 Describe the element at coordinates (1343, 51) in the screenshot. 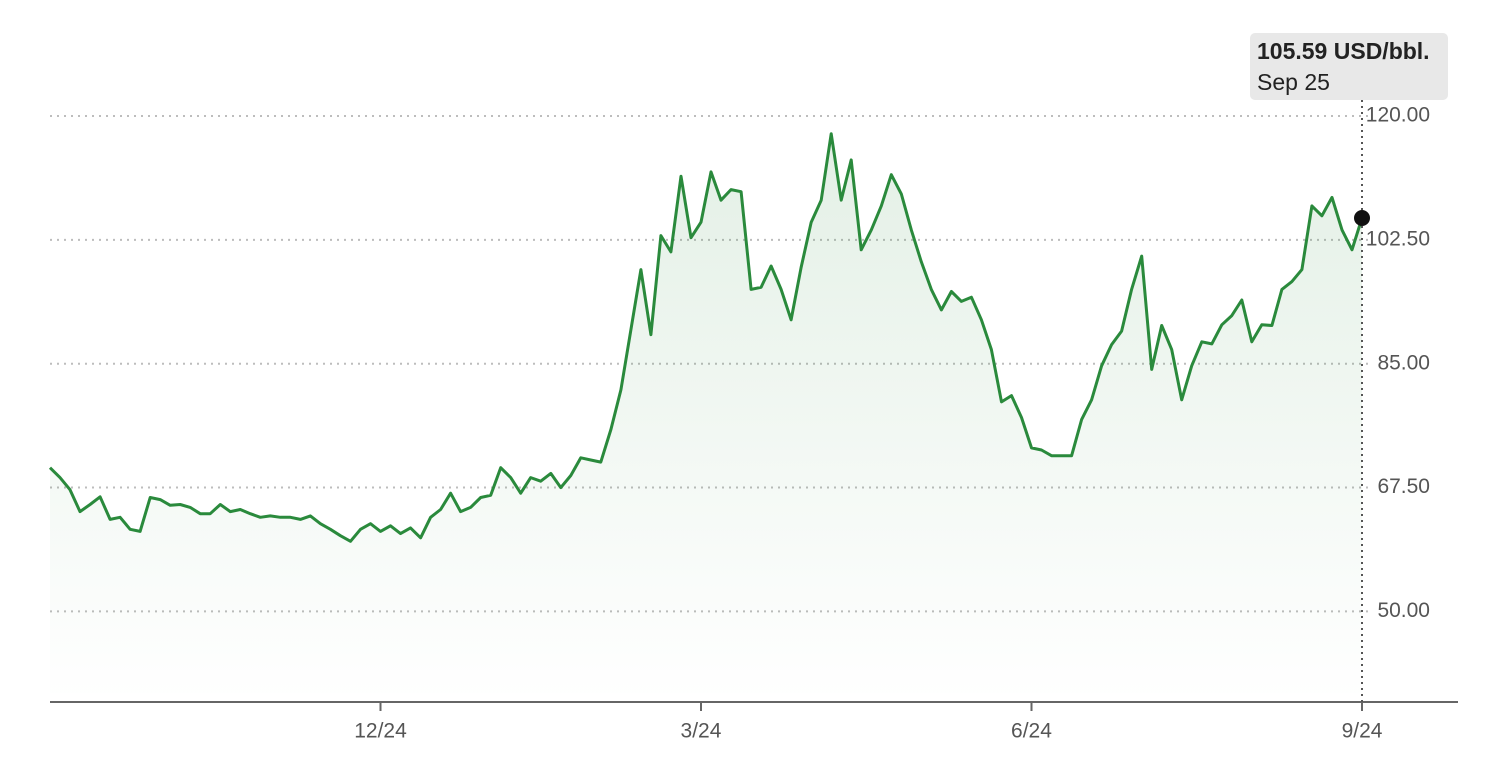

I see `tooltip-value: 105.59 USD/bbl.` at that location.